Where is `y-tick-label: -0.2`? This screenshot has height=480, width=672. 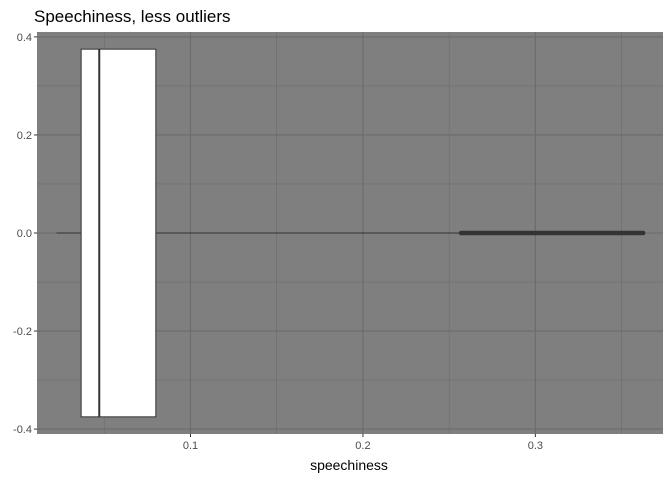
y-tick-label: -0.2 is located at coordinates (22, 332).